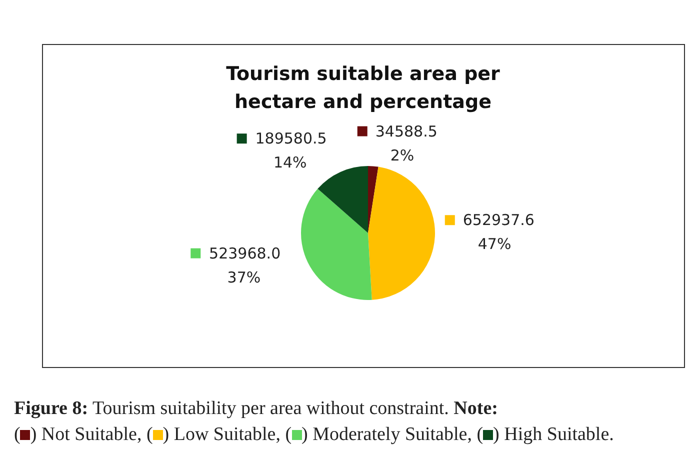  I want to click on legend-label: Low Suitable, so click(225, 434).